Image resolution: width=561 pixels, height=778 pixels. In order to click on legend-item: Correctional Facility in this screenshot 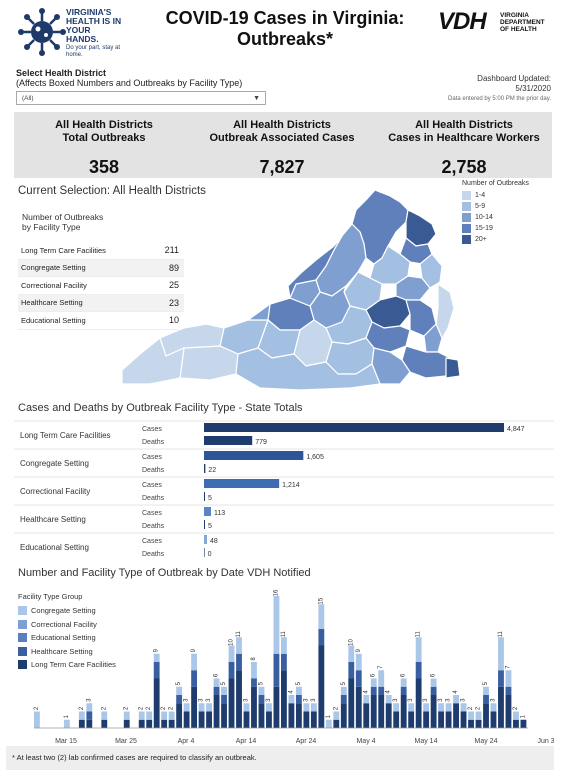, I will do `click(67, 625)`.